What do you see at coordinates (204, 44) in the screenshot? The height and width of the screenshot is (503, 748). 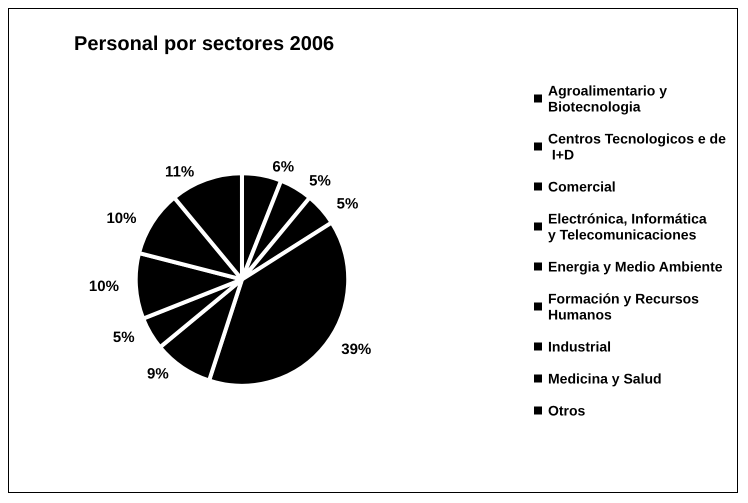 I see `chart-title: Personal por sectores 2006` at bounding box center [204, 44].